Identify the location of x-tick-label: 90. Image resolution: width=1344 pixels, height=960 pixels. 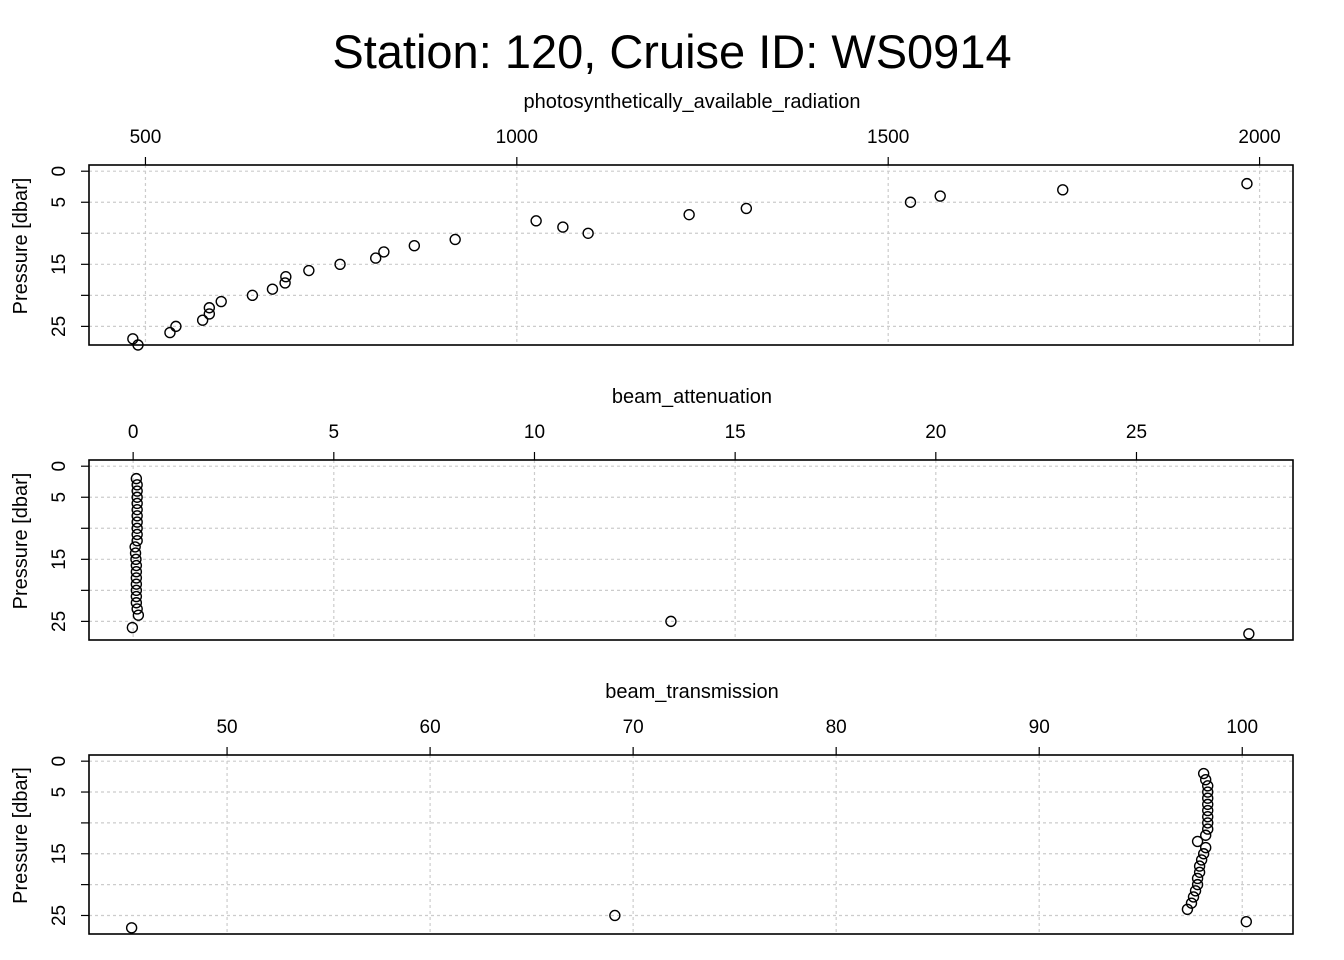
(1039, 727).